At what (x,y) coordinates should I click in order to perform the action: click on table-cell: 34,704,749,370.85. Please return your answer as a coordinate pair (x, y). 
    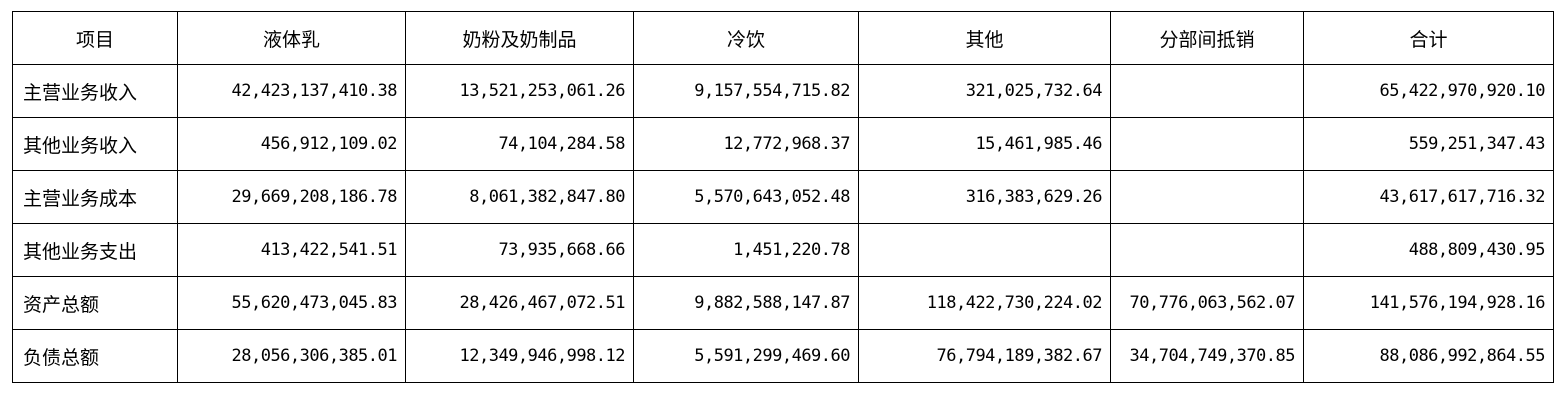
    Looking at the image, I should click on (1207, 356).